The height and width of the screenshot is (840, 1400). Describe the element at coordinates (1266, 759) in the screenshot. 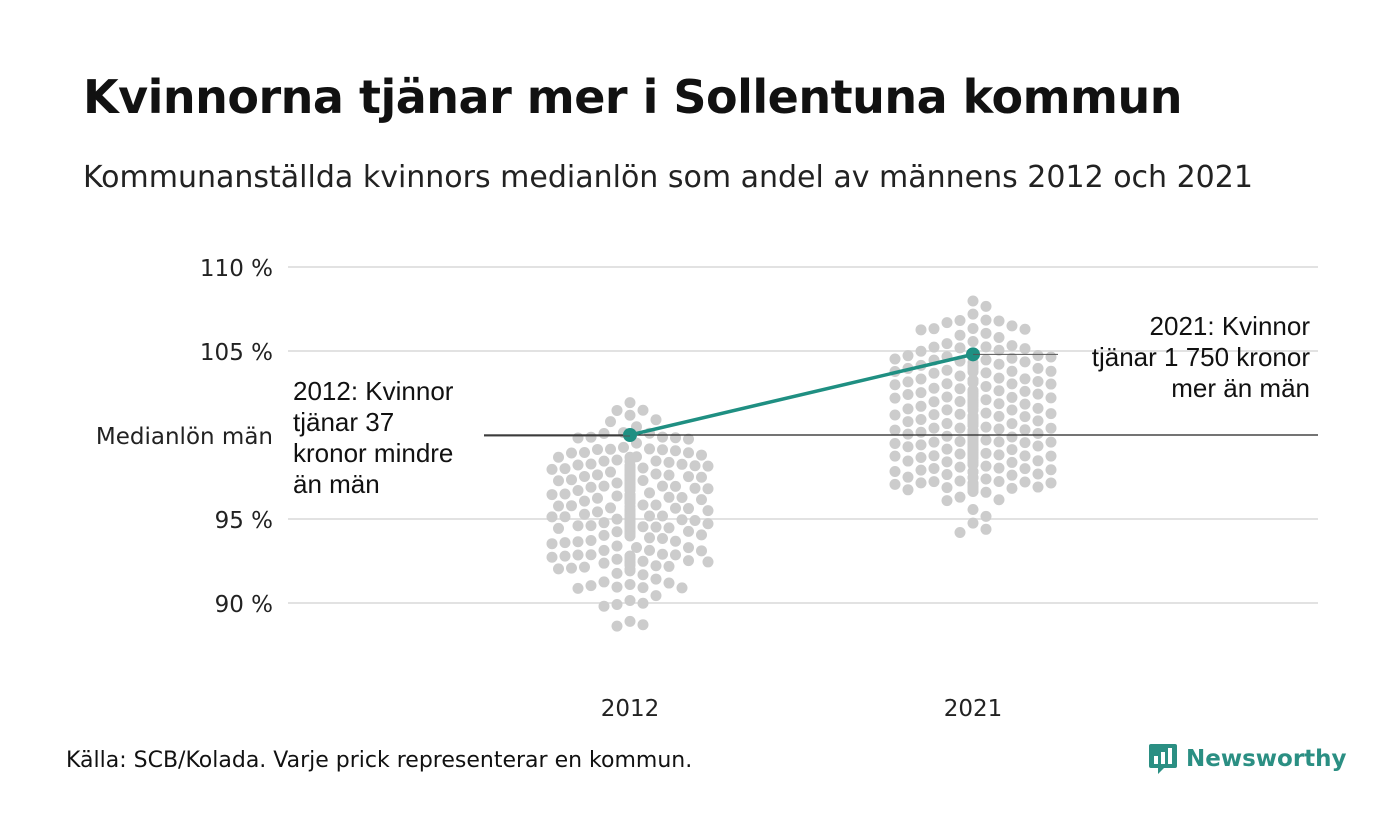

I see `brand-name: Newsworthy` at that location.